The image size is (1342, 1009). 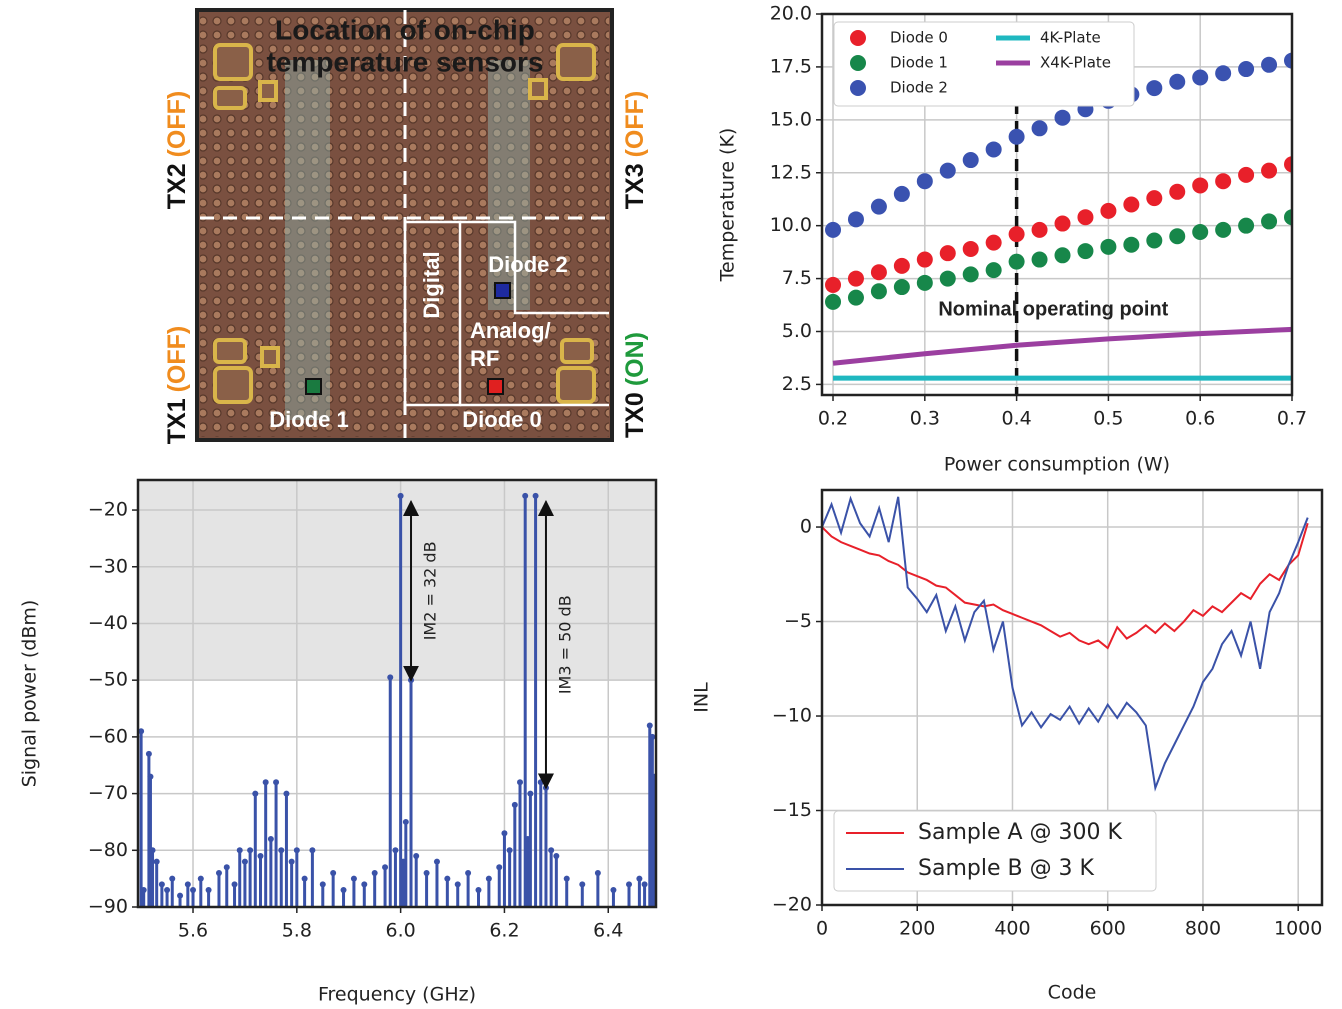 I want to click on tx-label: TX0 (ON), so click(x=635, y=385).